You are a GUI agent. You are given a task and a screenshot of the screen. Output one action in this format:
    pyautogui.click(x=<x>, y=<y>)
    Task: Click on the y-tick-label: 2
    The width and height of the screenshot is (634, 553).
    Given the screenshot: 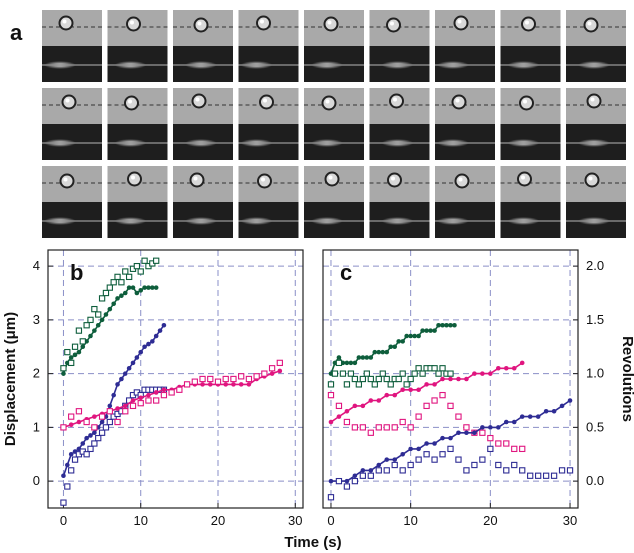 What is the action you would take?
    pyautogui.click(x=36, y=373)
    